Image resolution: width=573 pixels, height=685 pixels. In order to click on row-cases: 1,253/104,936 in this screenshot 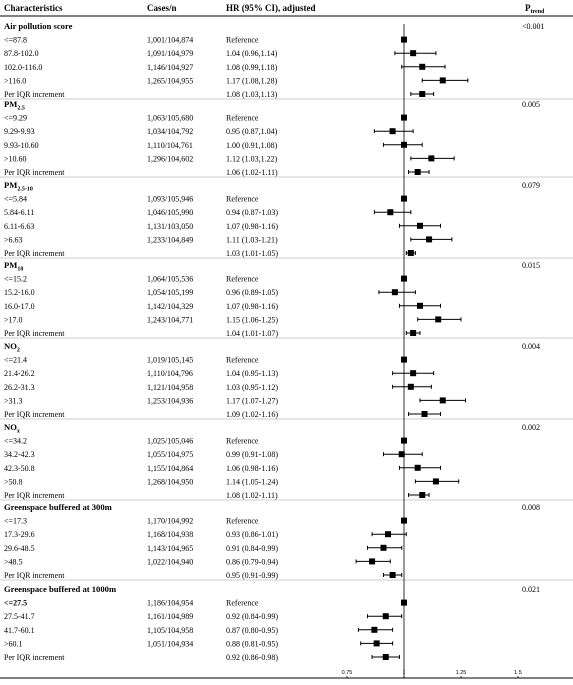, I will do `click(170, 400)`.